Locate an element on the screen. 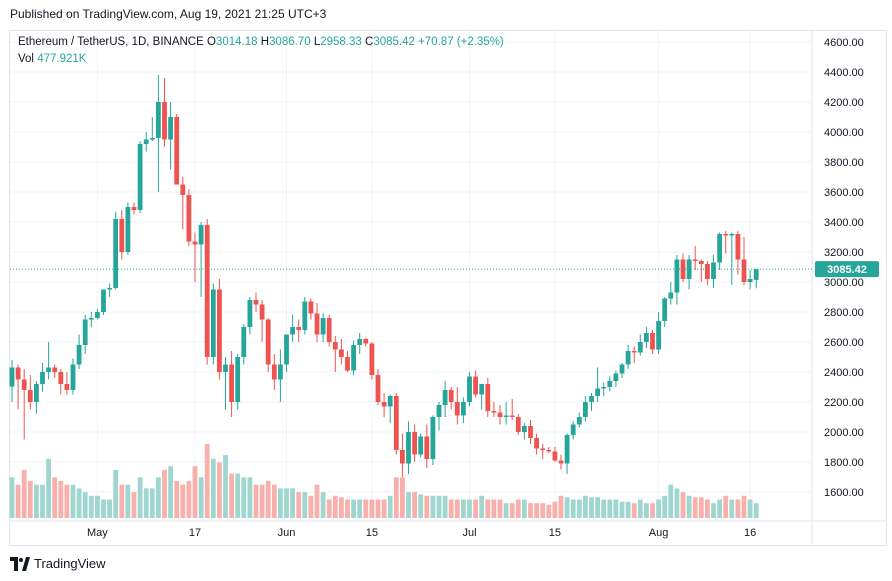  close-value: 3085.42 is located at coordinates (394, 42).